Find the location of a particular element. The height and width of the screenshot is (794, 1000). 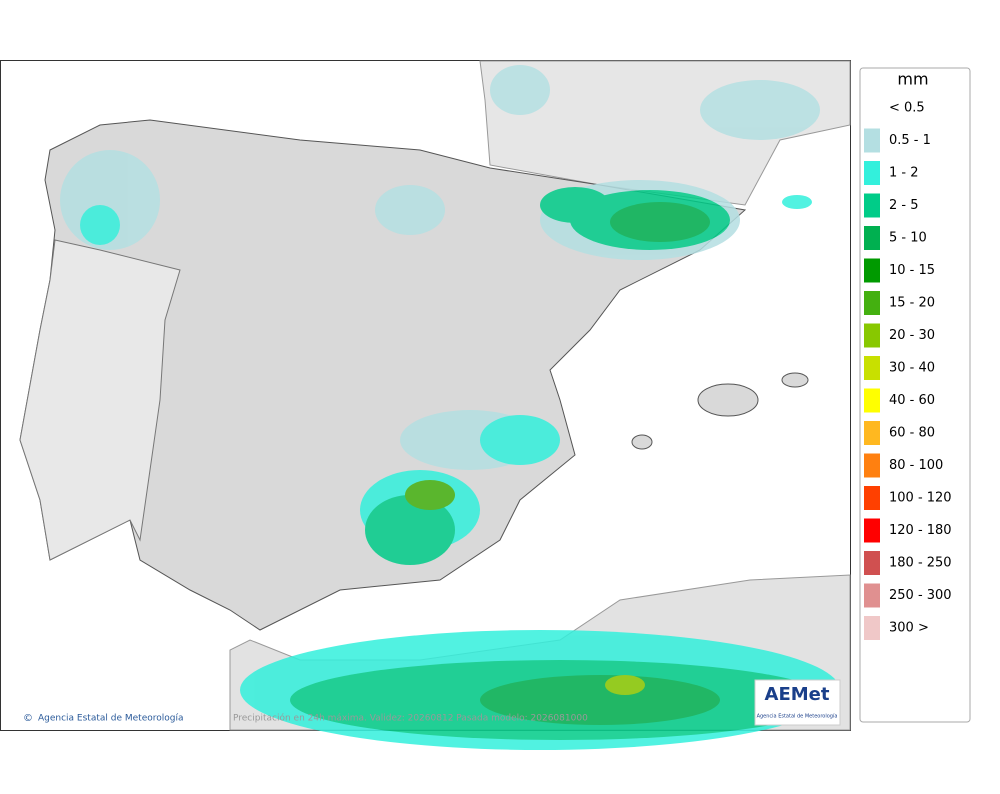

credit: Agencia Estatal de Meteorología is located at coordinates (111, 719).